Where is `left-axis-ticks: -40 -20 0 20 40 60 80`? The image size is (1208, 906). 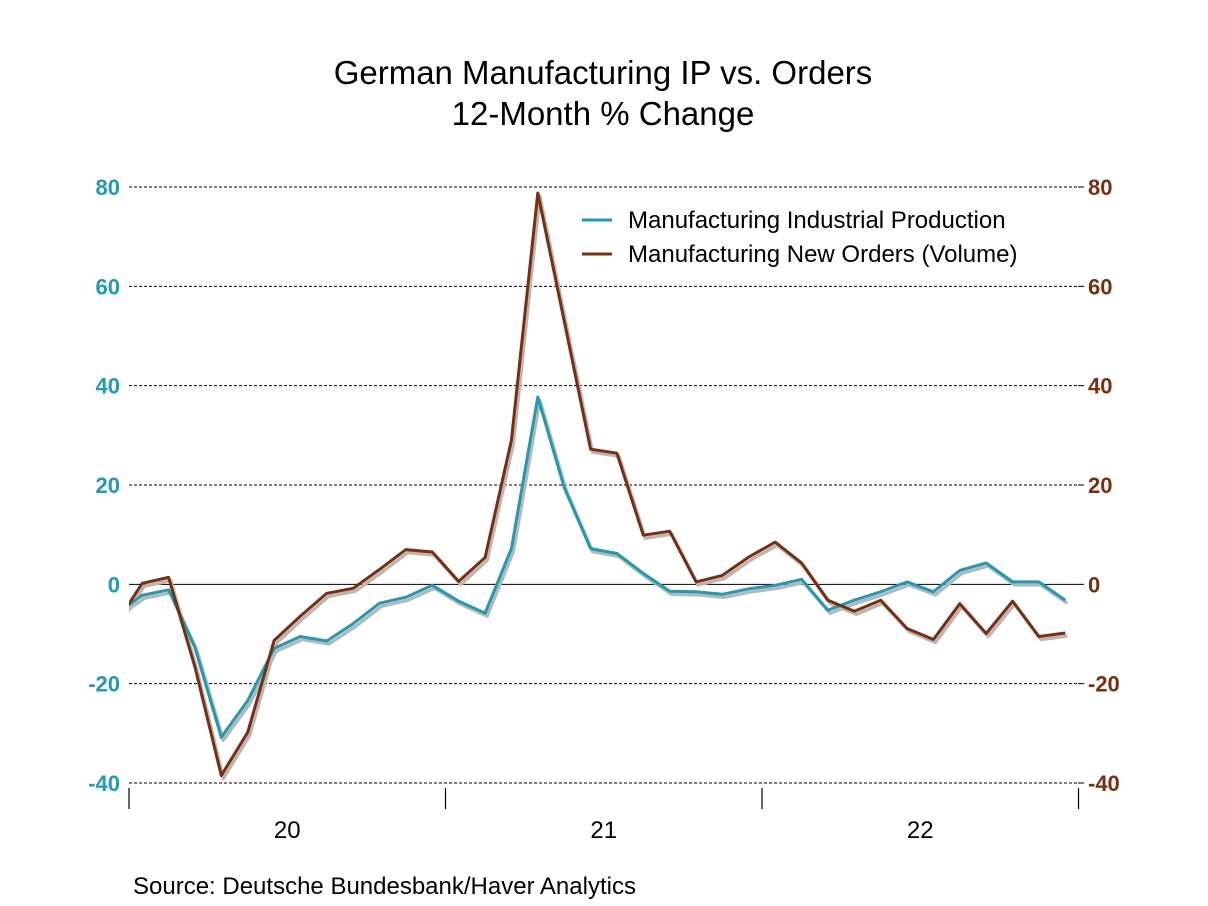
left-axis-ticks: -40 -20 0 20 40 60 80 is located at coordinates (104, 485).